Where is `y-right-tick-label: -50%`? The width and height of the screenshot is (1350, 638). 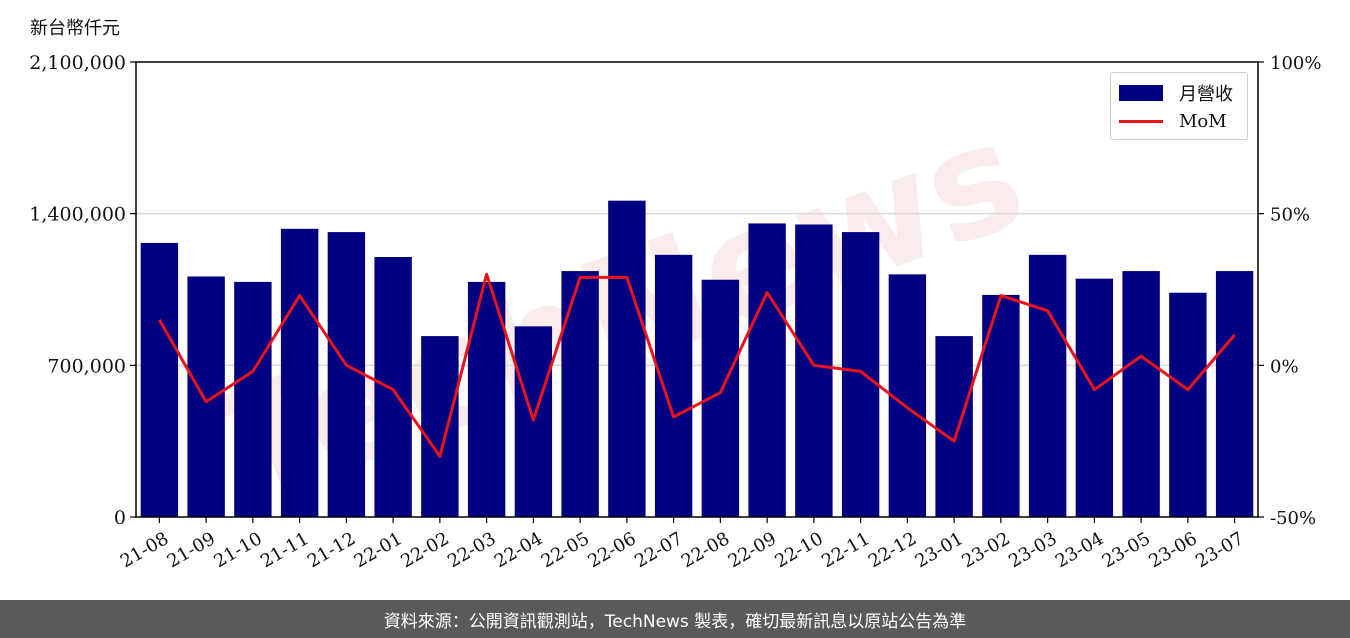 y-right-tick-label: -50% is located at coordinates (1293, 518).